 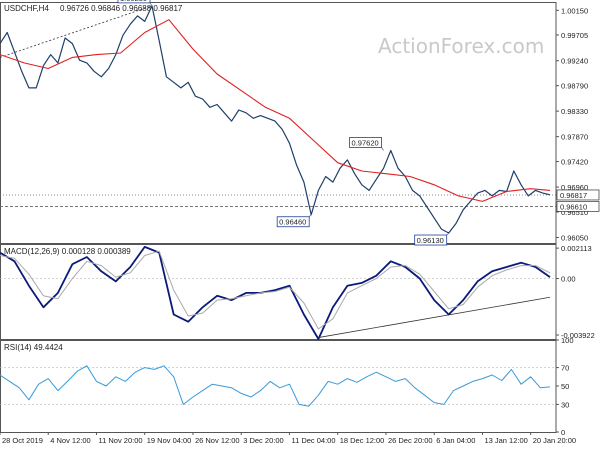 I want to click on macd-label: MACD(12,26,9) 0.000128 0.000389, so click(x=67, y=251).